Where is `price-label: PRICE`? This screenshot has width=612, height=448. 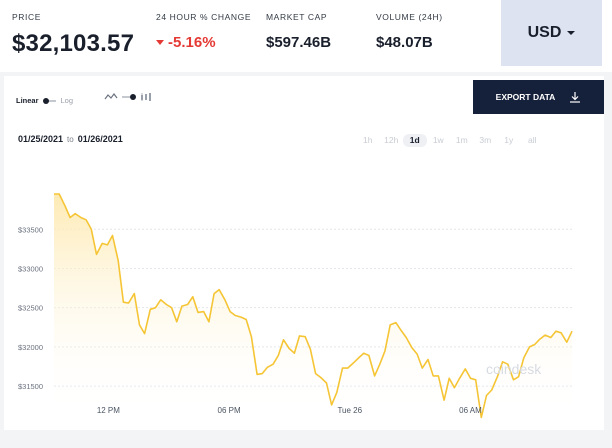
price-label: PRICE is located at coordinates (26, 17).